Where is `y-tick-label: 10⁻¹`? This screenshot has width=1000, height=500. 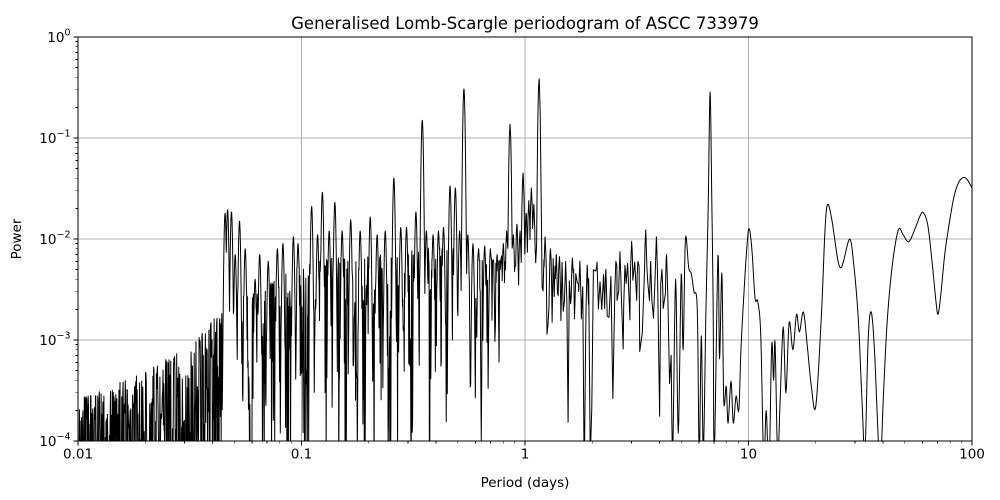 y-tick-label: 10⁻¹ is located at coordinates (54, 138).